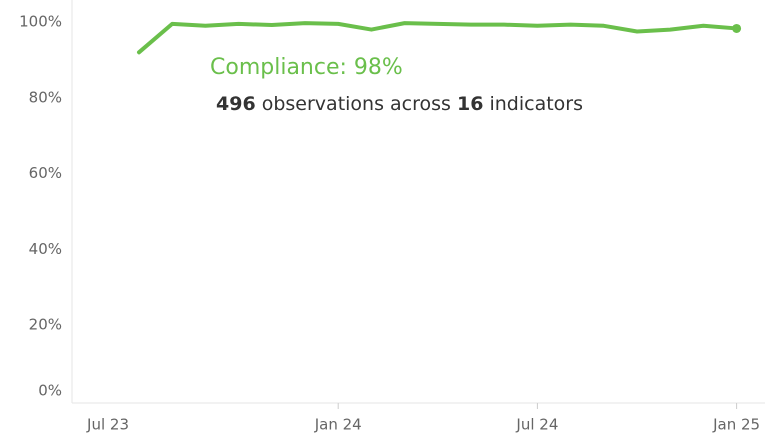 The height and width of the screenshot is (436, 765). Describe the element at coordinates (50, 391) in the screenshot. I see `y-tick-label: 0%` at that location.